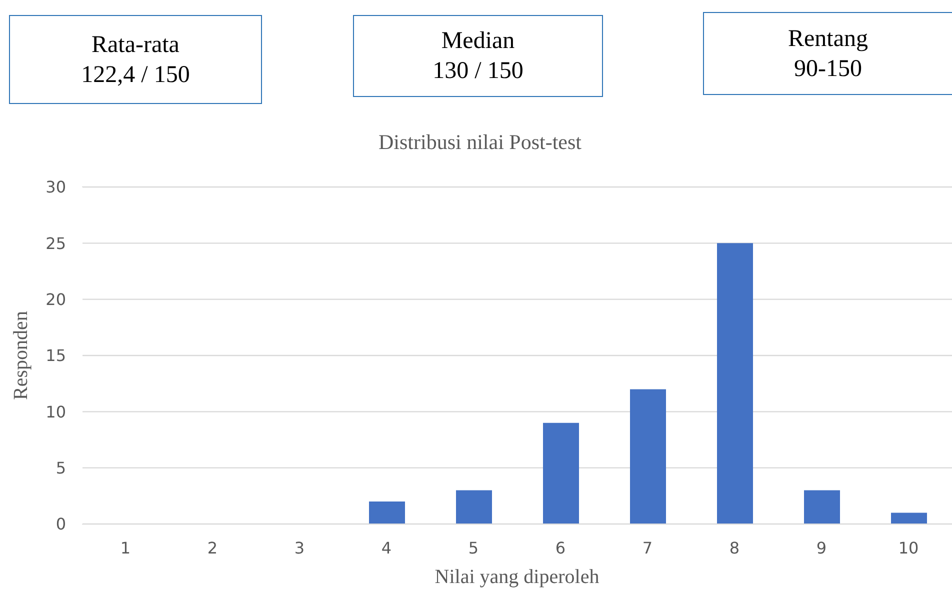 This screenshot has height=597, width=952. What do you see at coordinates (560, 548) in the screenshot?
I see `x-tick-label: 6` at bounding box center [560, 548].